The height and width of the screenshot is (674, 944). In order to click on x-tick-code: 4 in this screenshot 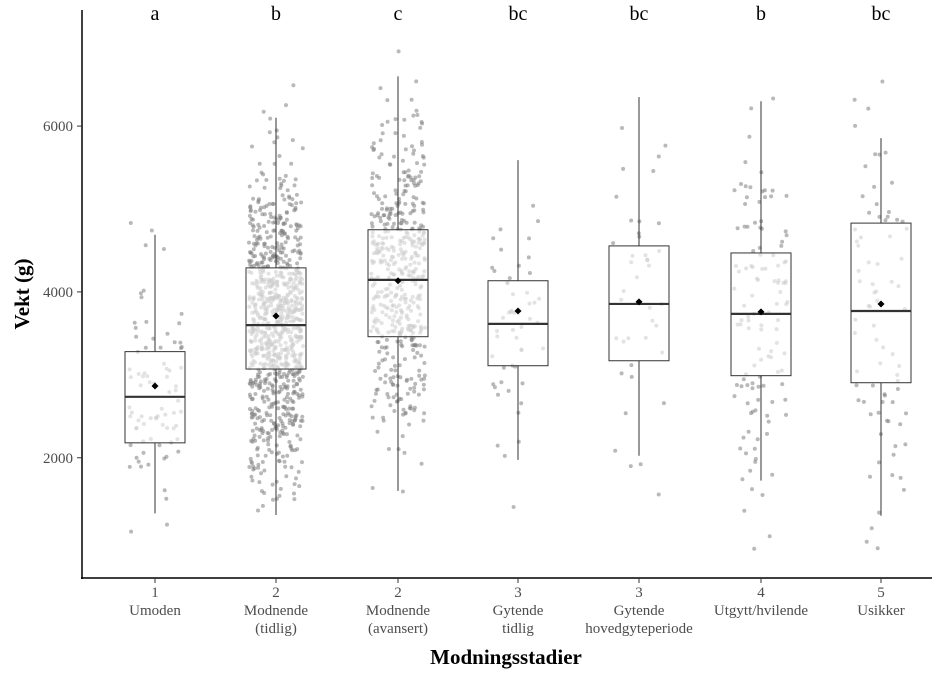, I will do `click(761, 593)`.